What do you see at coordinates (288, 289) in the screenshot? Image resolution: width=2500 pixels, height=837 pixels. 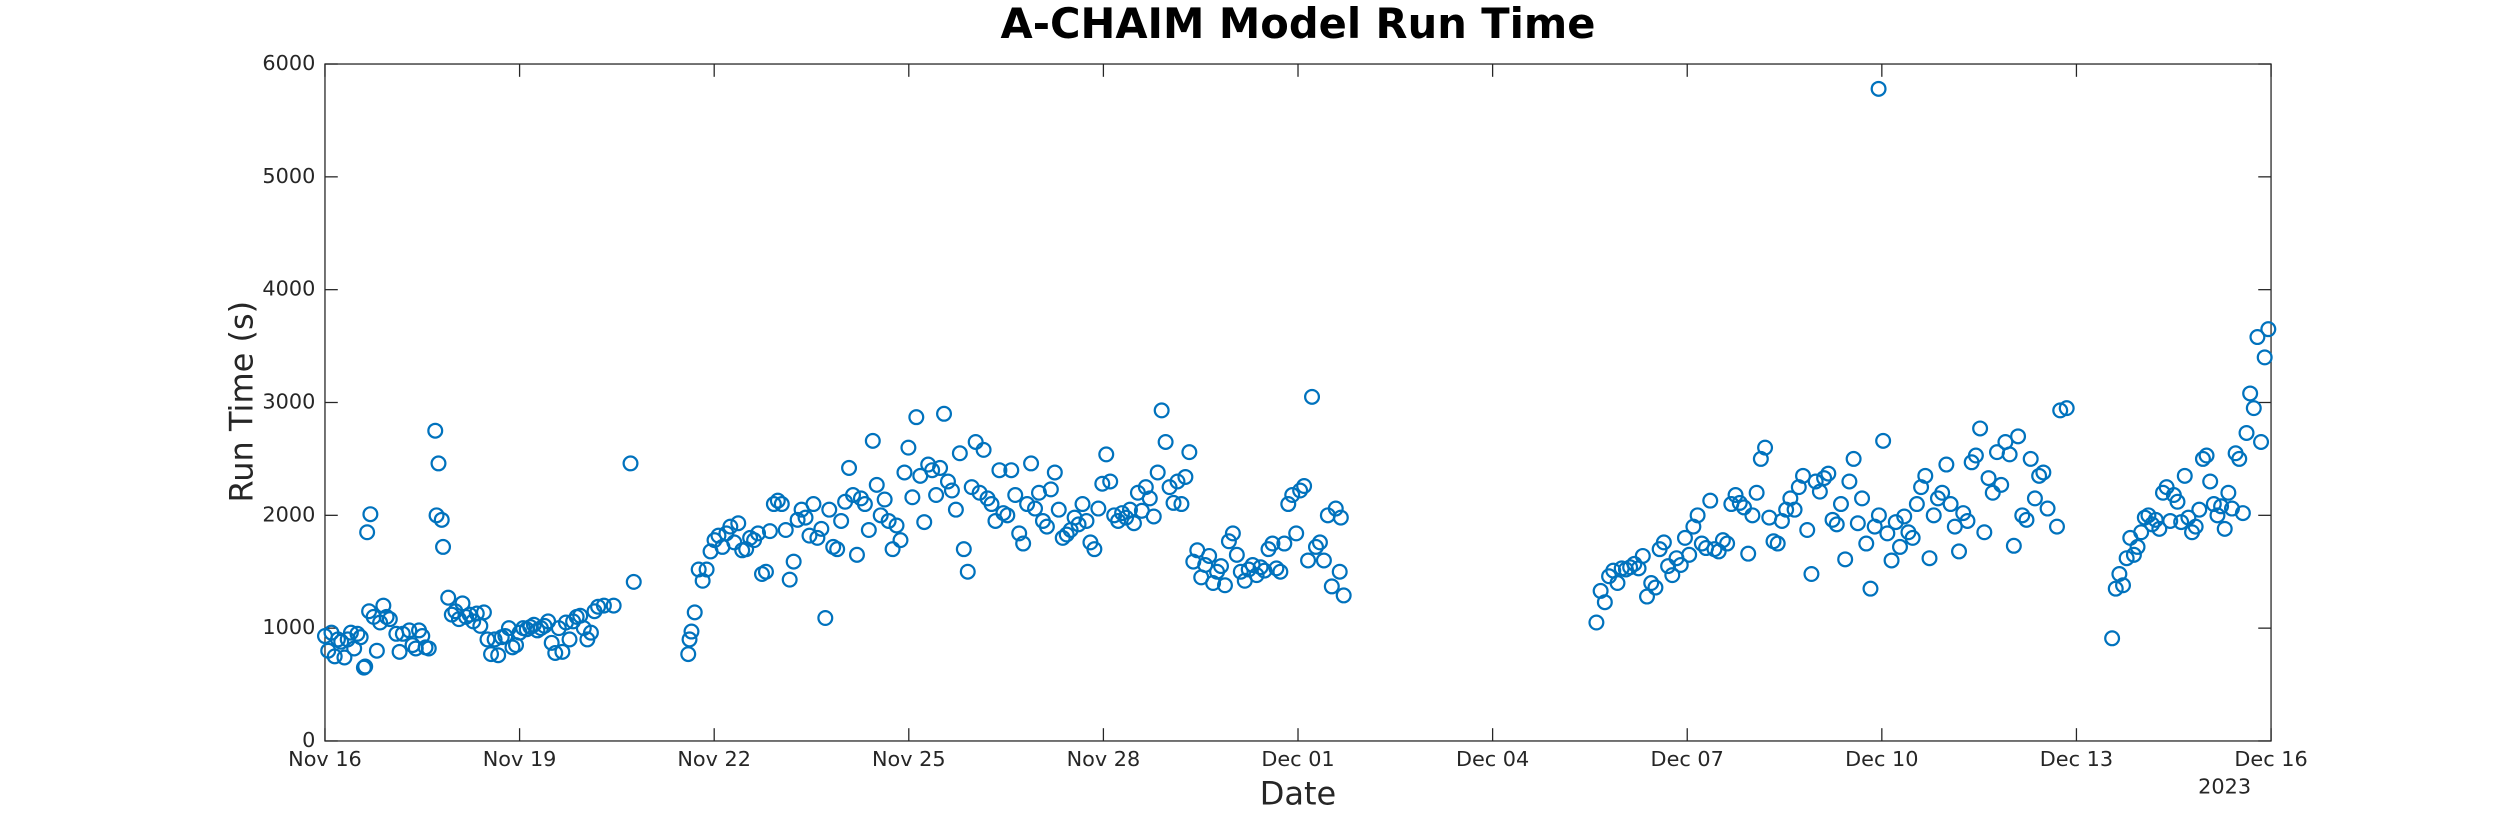 I see `y-tick-label: 4000` at bounding box center [288, 289].